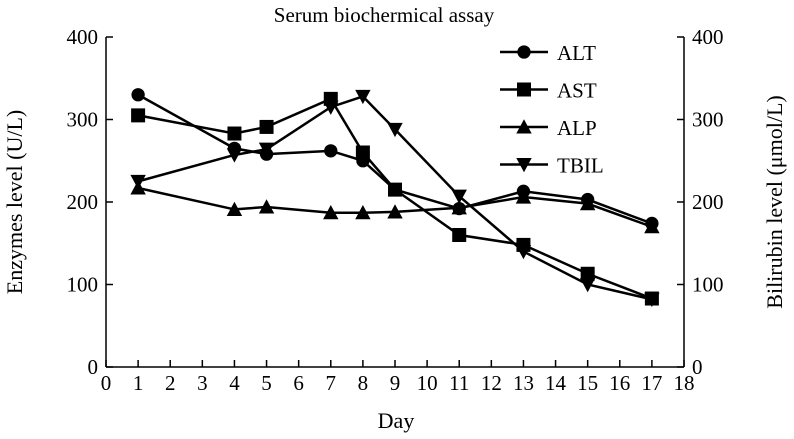 The height and width of the screenshot is (439, 794). Describe the element at coordinates (576, 53) in the screenshot. I see `legend-label-alt: ALT` at that location.